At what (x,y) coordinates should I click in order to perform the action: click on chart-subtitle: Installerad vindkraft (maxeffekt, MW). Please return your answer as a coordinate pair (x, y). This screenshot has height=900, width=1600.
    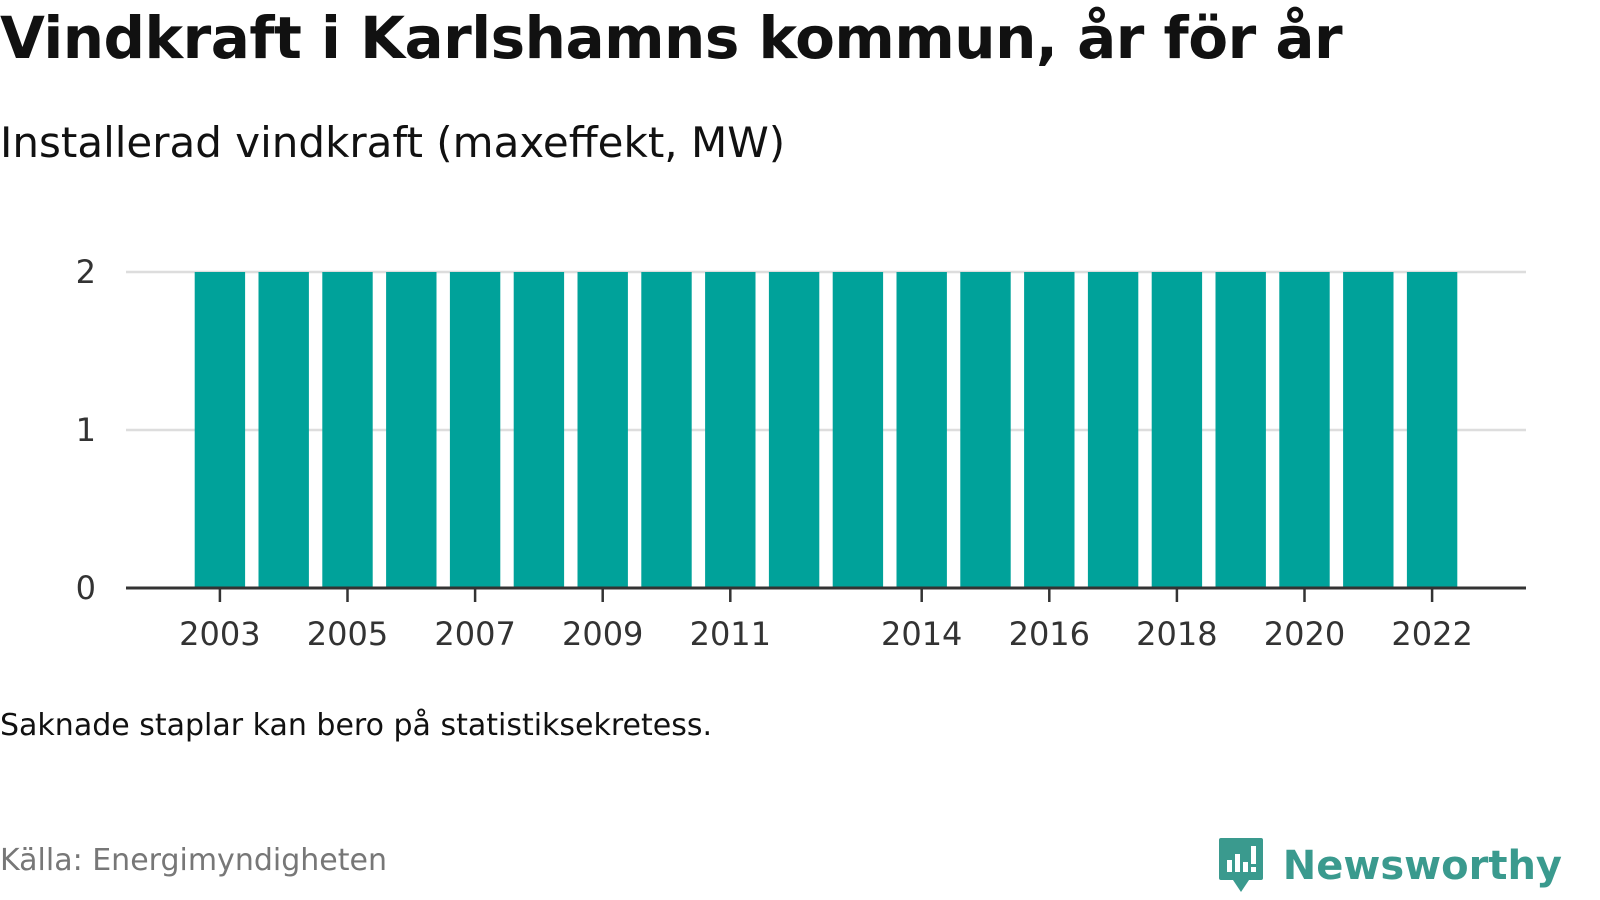
    Looking at the image, I should click on (393, 142).